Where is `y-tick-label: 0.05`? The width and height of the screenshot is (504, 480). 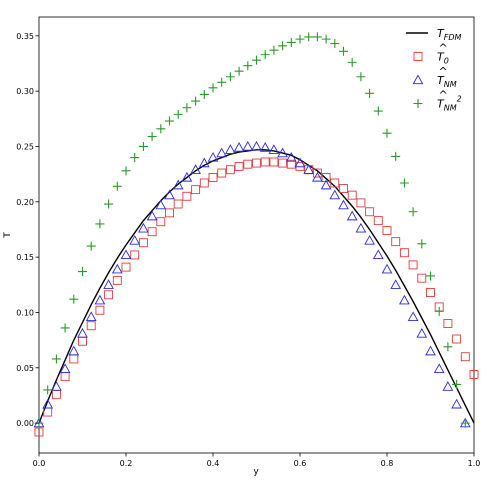 y-tick-label: 0.05 is located at coordinates (25, 368).